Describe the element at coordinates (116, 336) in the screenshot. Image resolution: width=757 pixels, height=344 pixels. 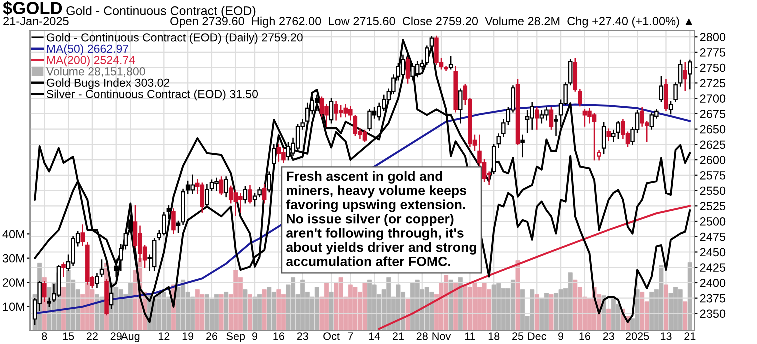
I see `x-tick-label: 29` at that location.